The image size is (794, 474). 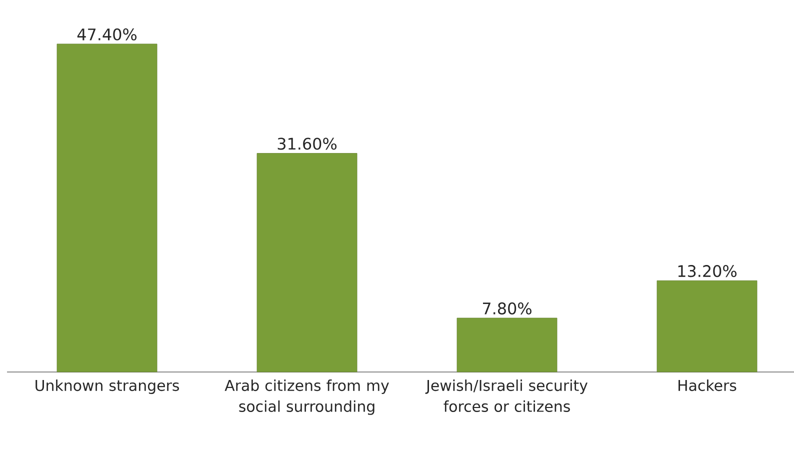 I want to click on data-label: 7.80%, so click(x=507, y=308).